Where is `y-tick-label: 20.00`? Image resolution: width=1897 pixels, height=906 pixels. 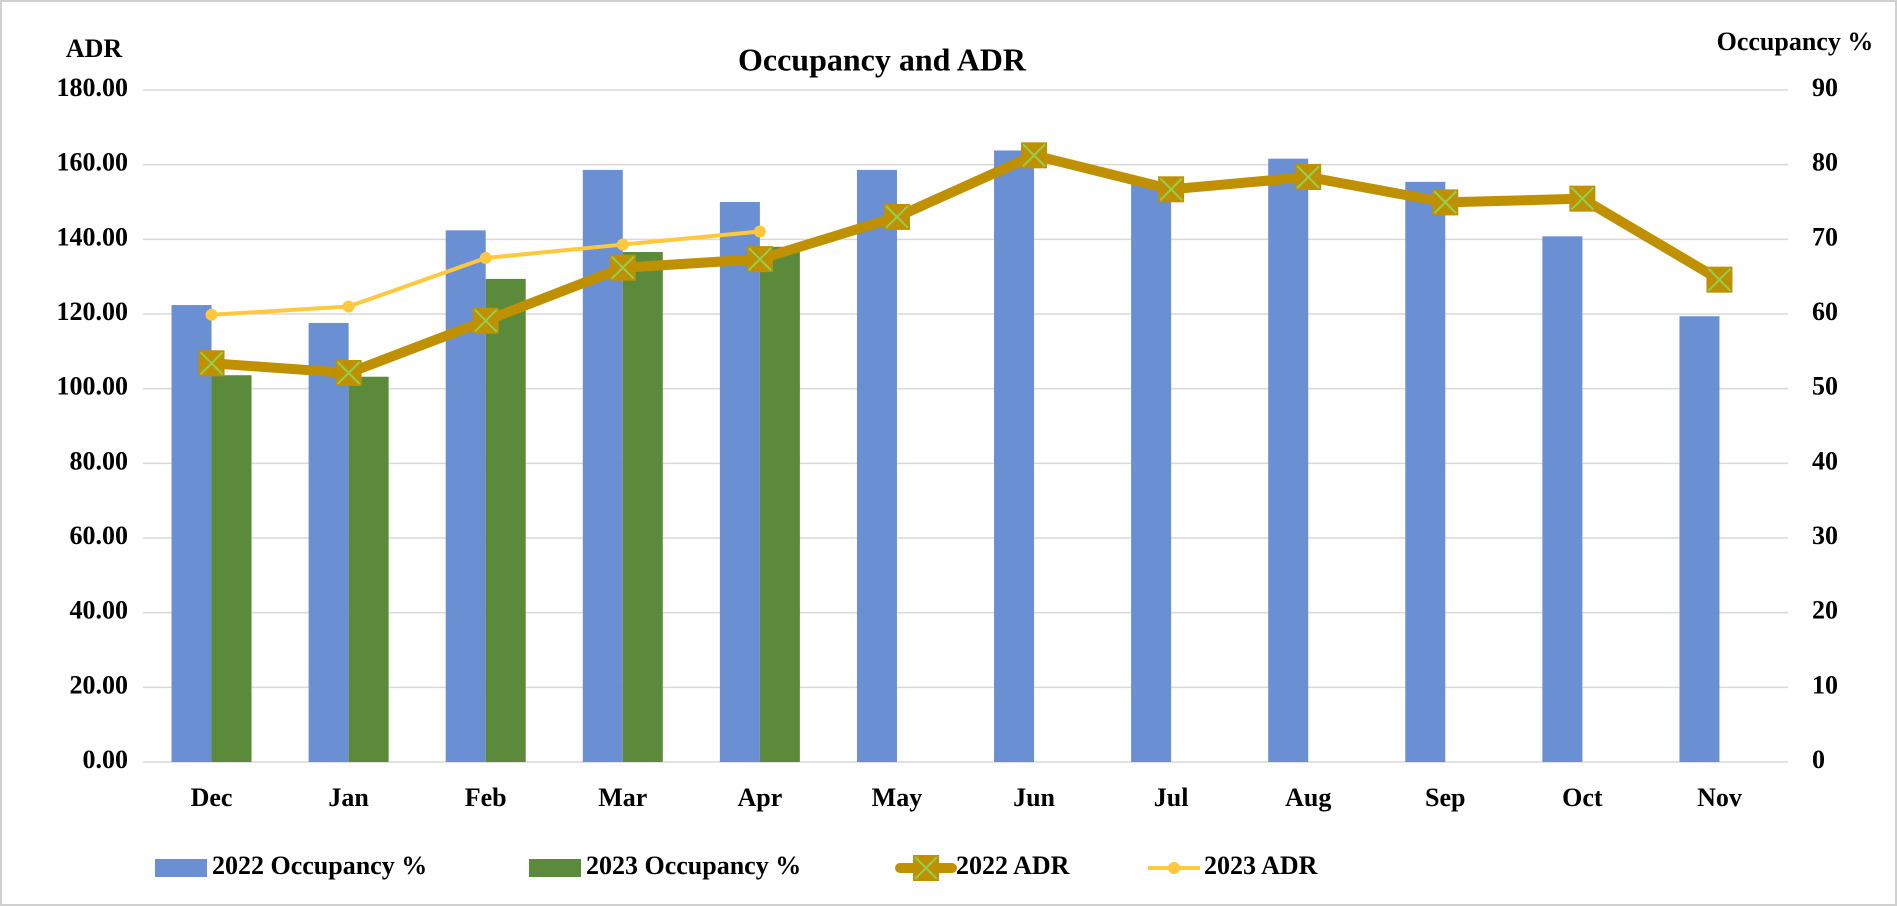 y-tick-label: 20.00 is located at coordinates (99, 684).